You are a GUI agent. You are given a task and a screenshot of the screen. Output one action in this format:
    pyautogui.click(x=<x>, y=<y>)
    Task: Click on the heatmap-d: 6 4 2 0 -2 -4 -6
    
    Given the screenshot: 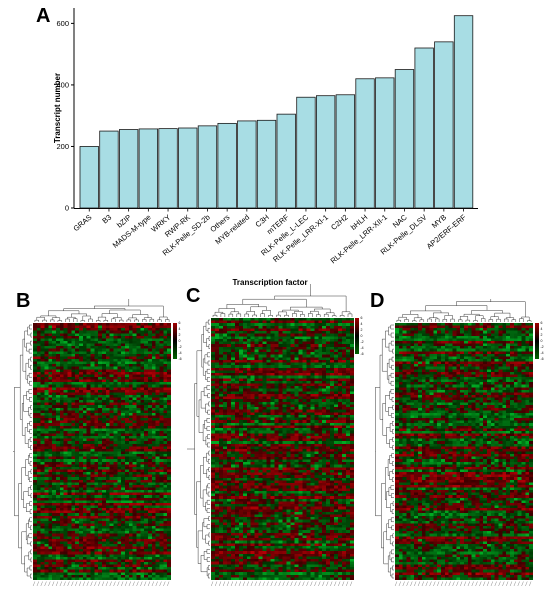 What is the action you would take?
    pyautogui.click(x=459, y=443)
    